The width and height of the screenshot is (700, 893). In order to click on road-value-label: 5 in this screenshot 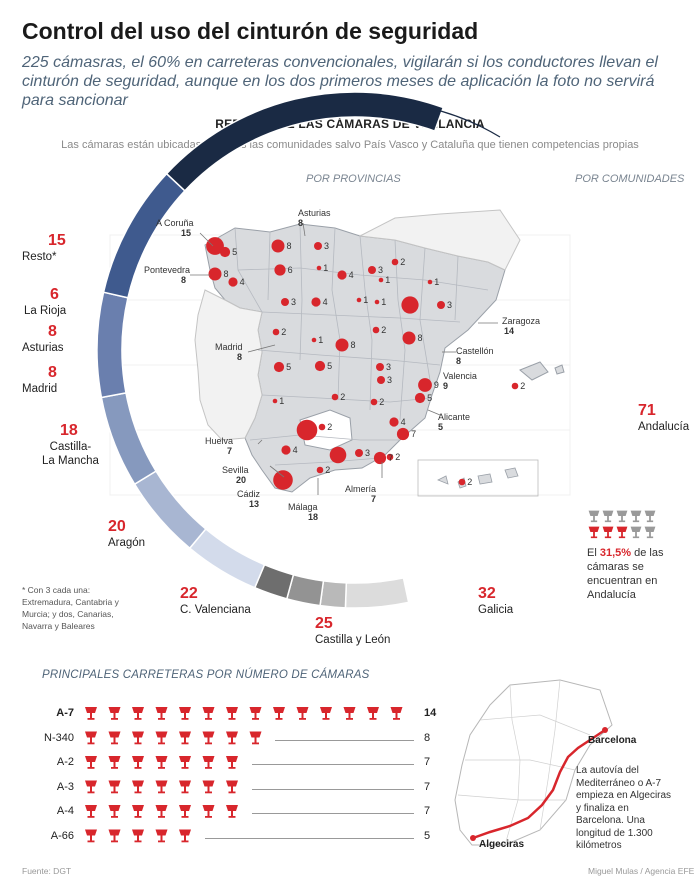, I will do `click(427, 835)`.